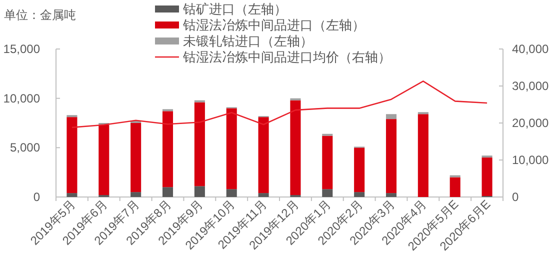  I want to click on y-tick-label: 5,000, so click(25, 147).